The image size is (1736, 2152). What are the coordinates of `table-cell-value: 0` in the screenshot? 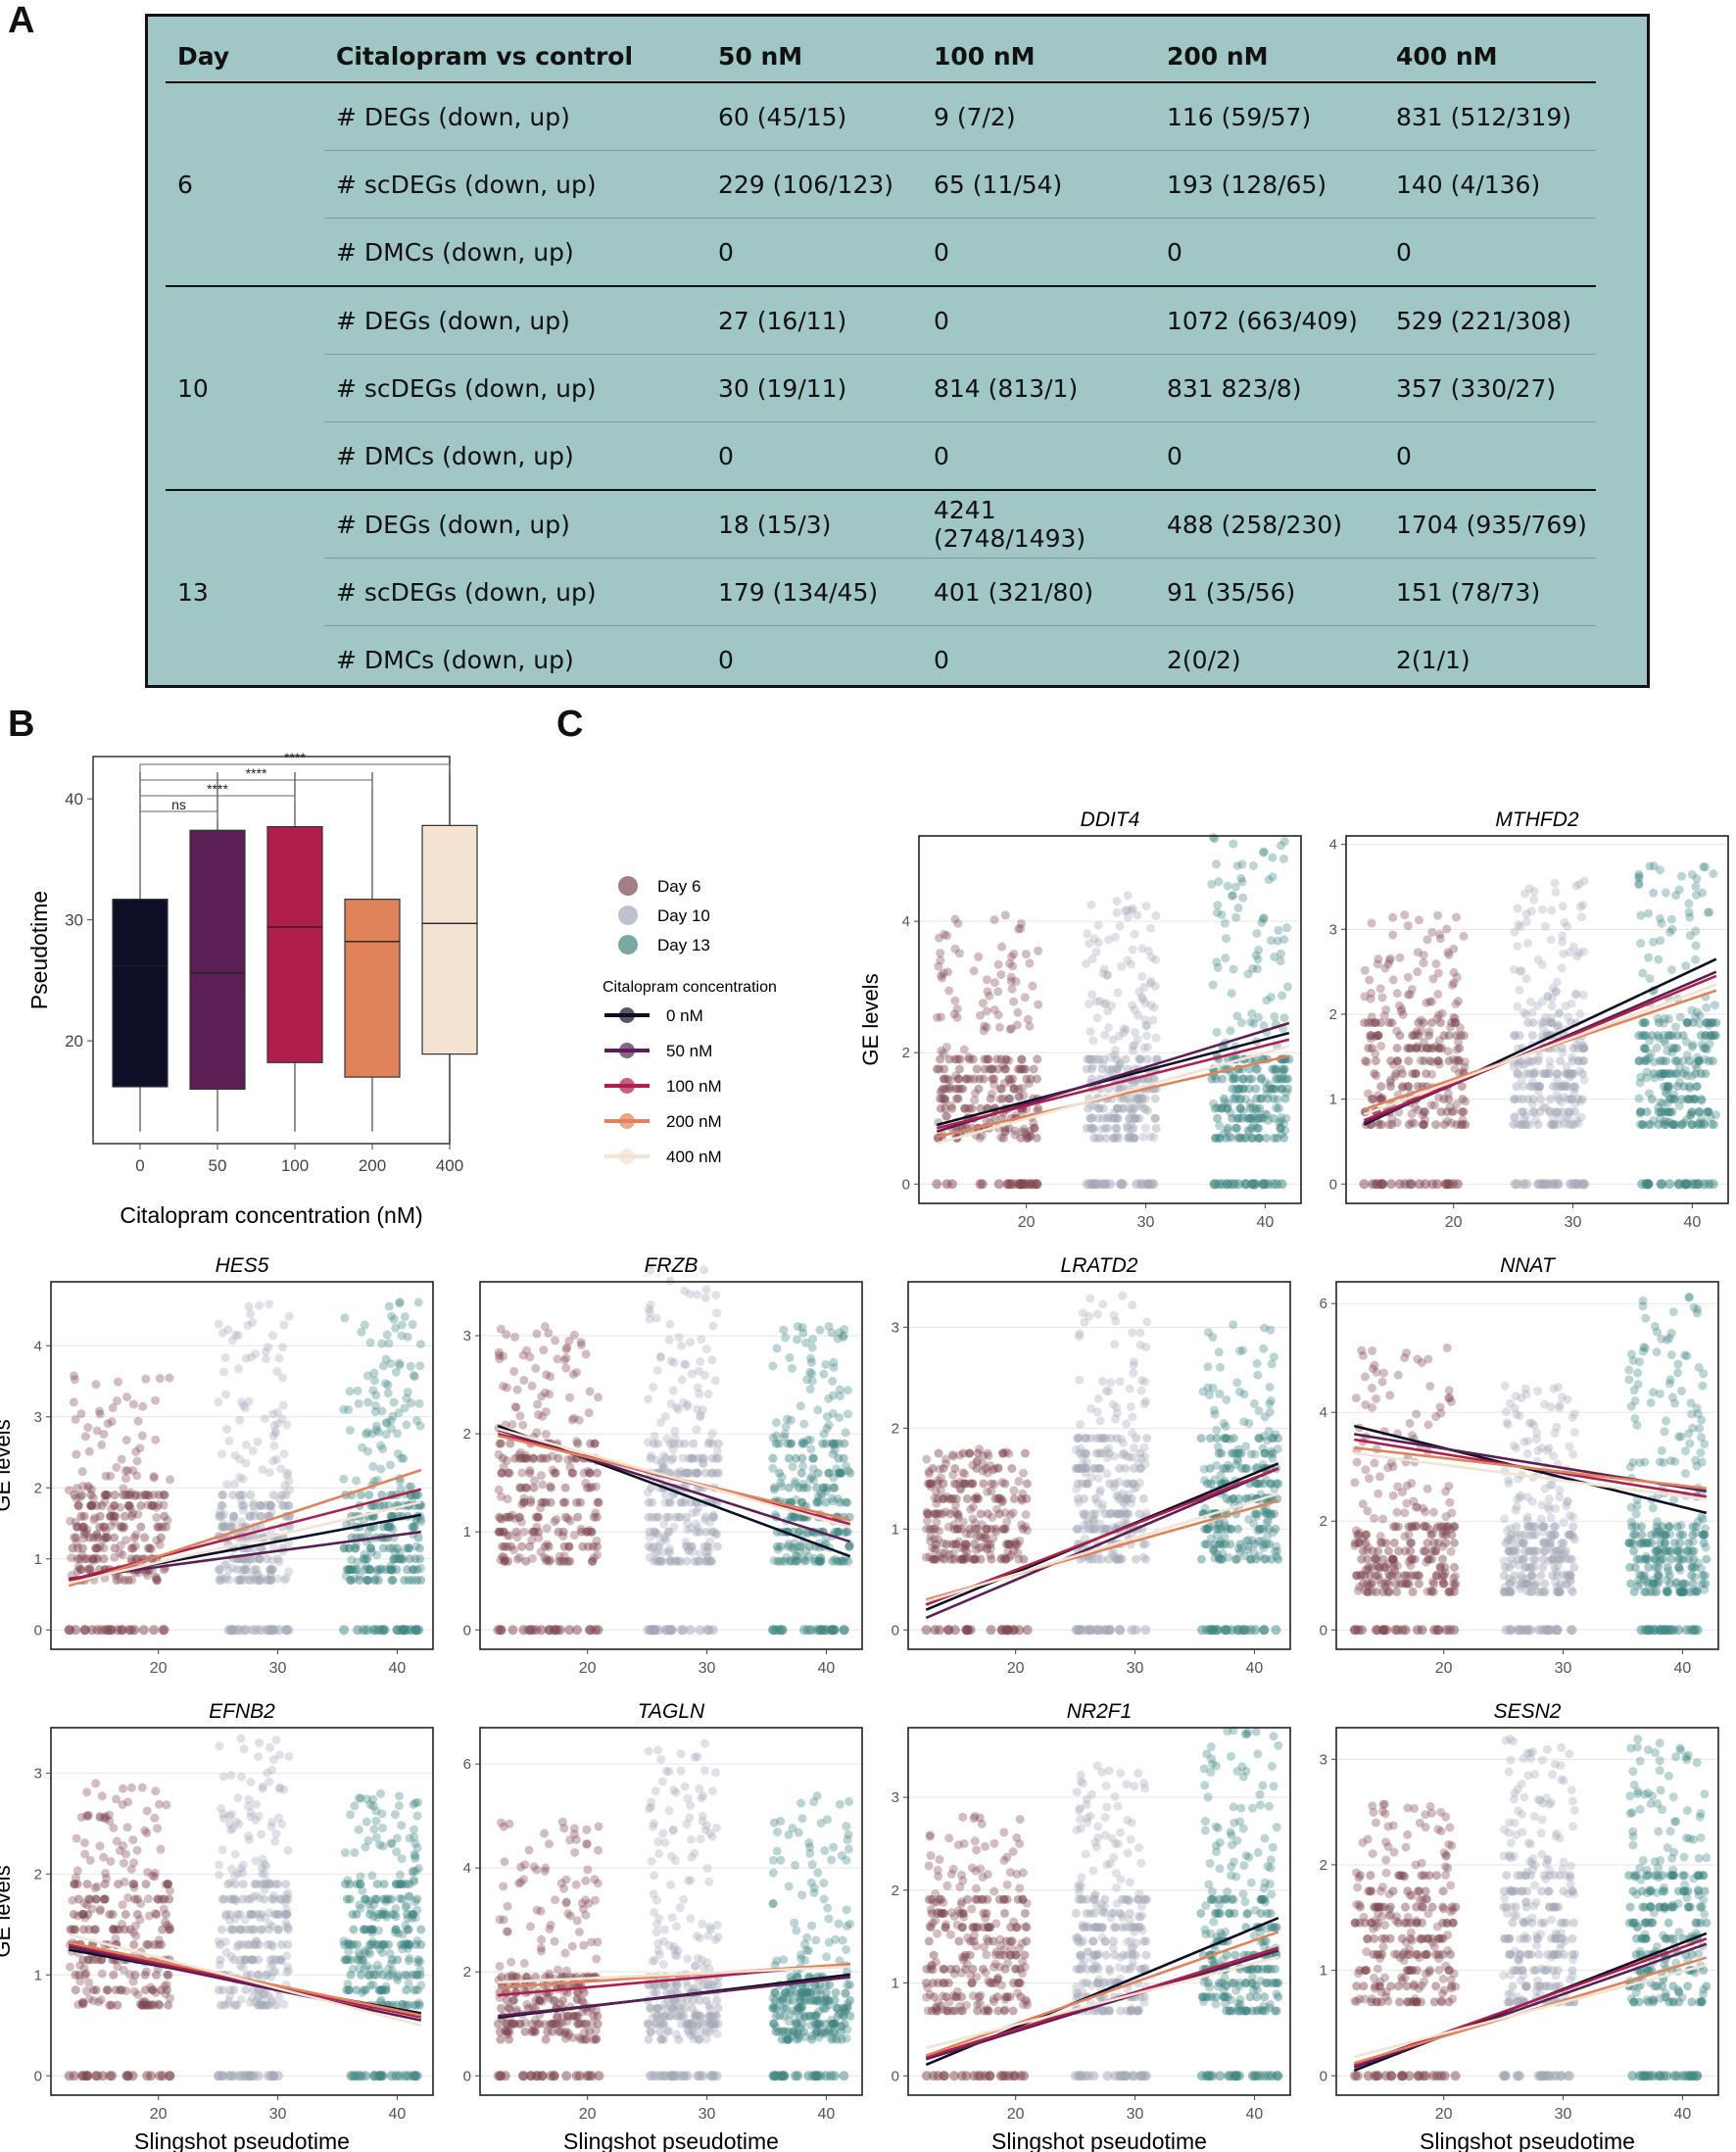 It's located at (1039, 252).